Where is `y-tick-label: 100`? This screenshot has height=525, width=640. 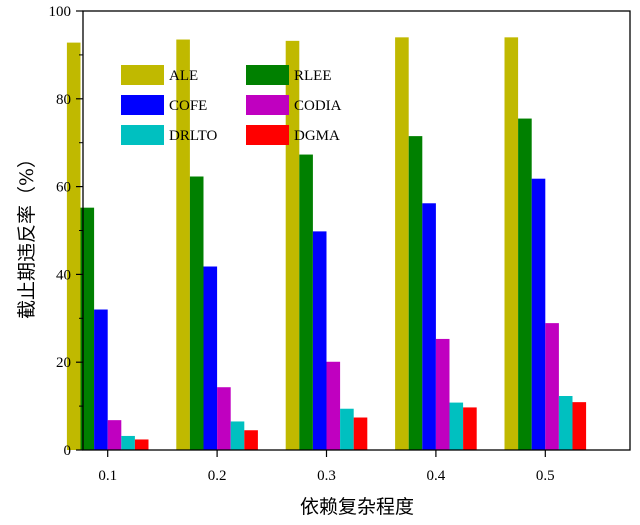
y-tick-label: 100 is located at coordinates (60, 12).